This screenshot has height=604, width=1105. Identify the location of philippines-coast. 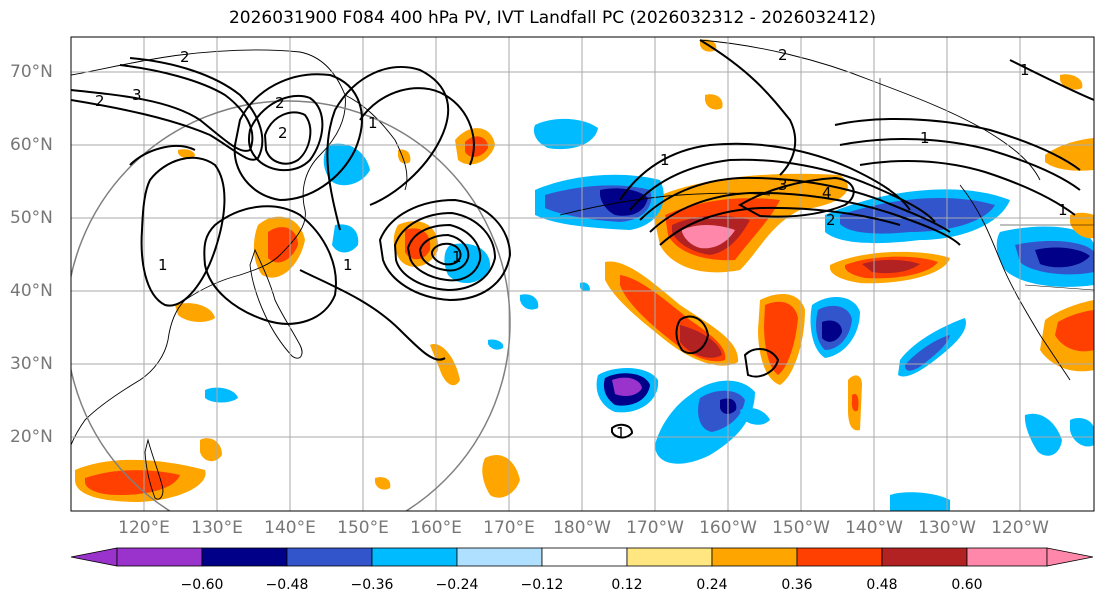
(154, 469).